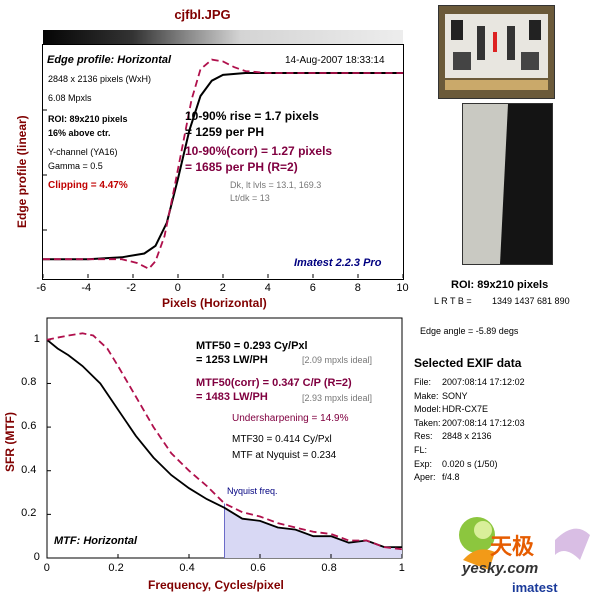  What do you see at coordinates (88, 119) in the screenshot?
I see `roi-info: ROI: 89x210 pixels` at bounding box center [88, 119].